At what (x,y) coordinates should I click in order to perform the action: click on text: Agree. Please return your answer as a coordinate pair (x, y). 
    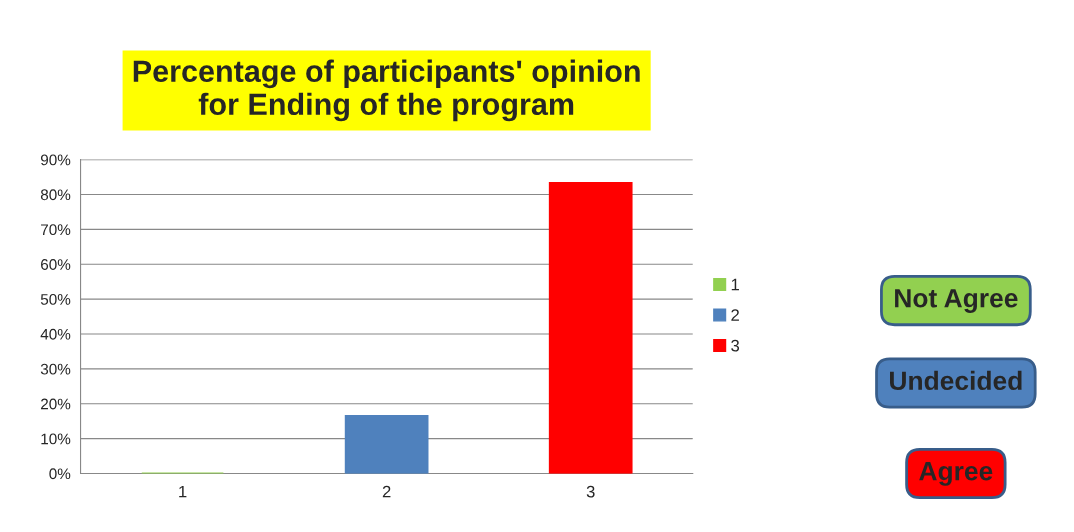
    Looking at the image, I should click on (956, 474).